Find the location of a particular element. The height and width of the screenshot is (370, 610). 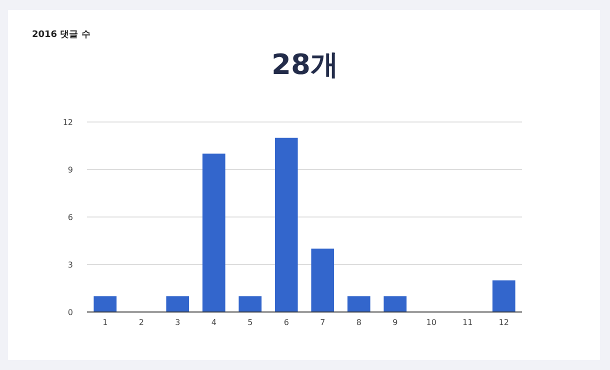

y-tick-label: 6 is located at coordinates (70, 217).